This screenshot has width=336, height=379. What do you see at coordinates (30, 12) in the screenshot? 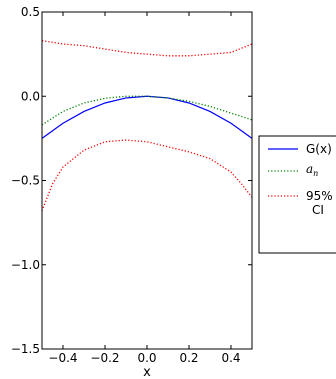
I see `y-tick-label: 0.5` at bounding box center [30, 12].